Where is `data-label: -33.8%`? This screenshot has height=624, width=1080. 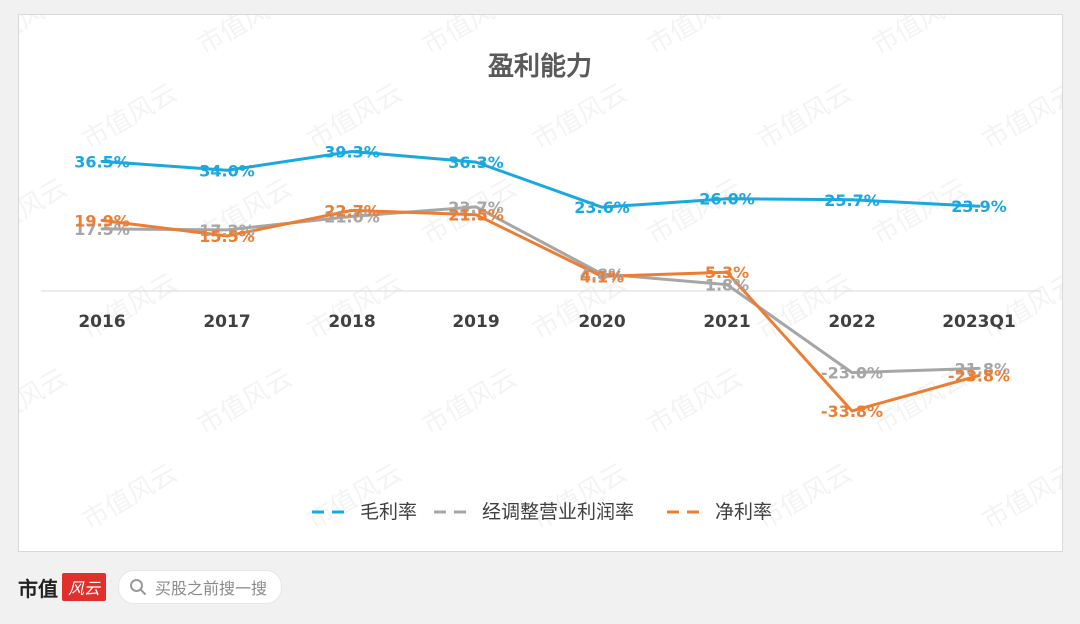
data-label: -33.8% is located at coordinates (852, 411).